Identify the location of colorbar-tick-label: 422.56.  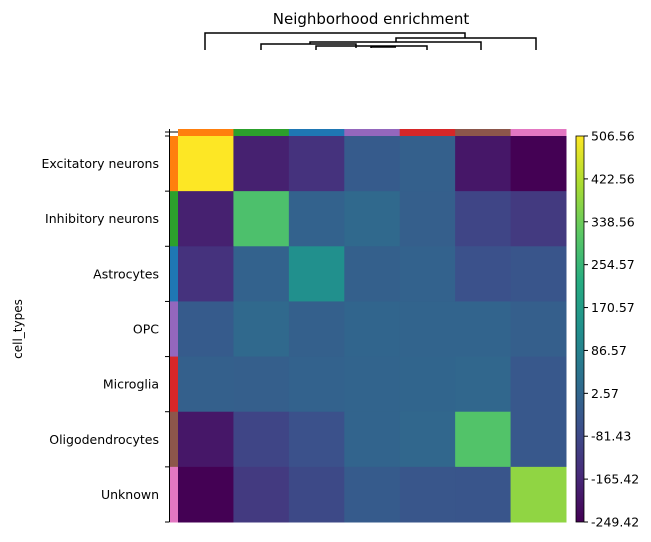
(613, 178).